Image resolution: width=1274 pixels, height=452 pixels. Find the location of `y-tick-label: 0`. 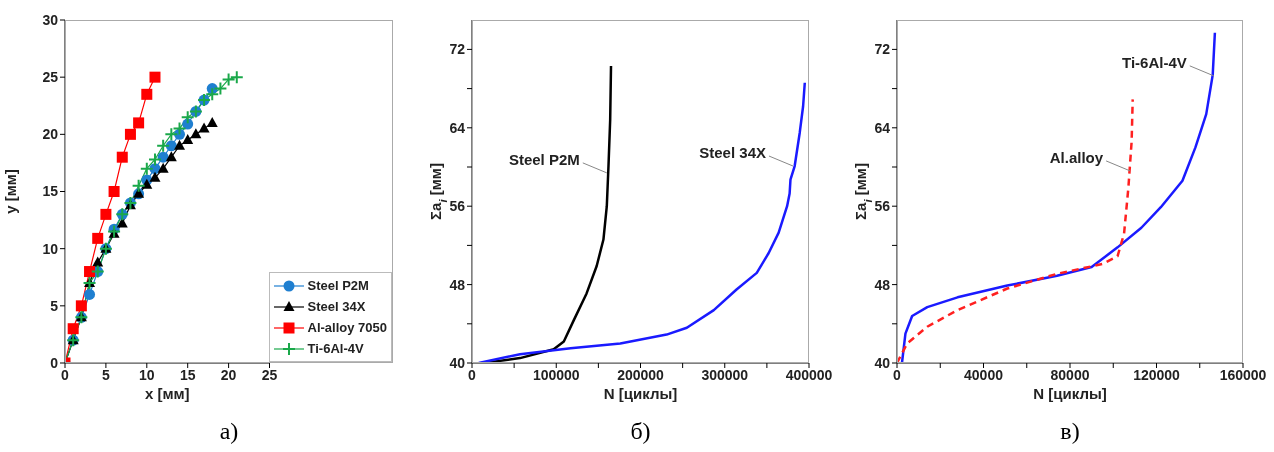

y-tick-label: 0 is located at coordinates (54, 362).